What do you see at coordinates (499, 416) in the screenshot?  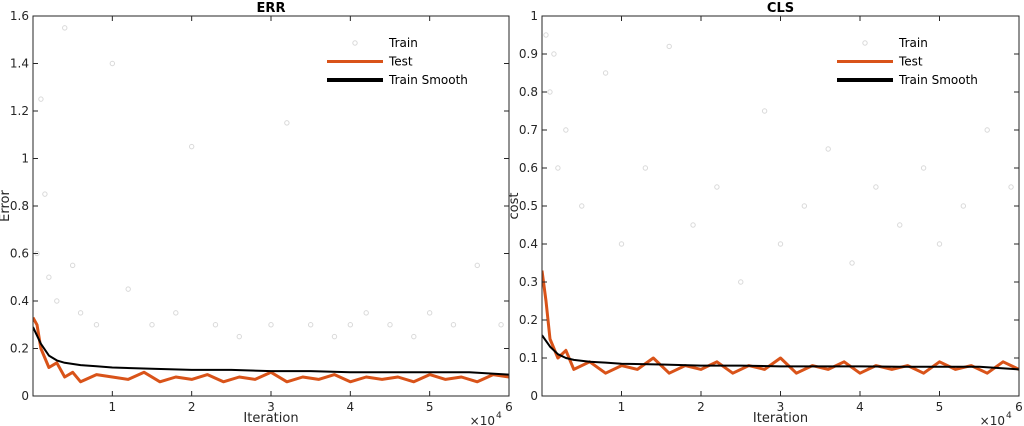 I see `x-axis-exponent: 4` at bounding box center [499, 416].